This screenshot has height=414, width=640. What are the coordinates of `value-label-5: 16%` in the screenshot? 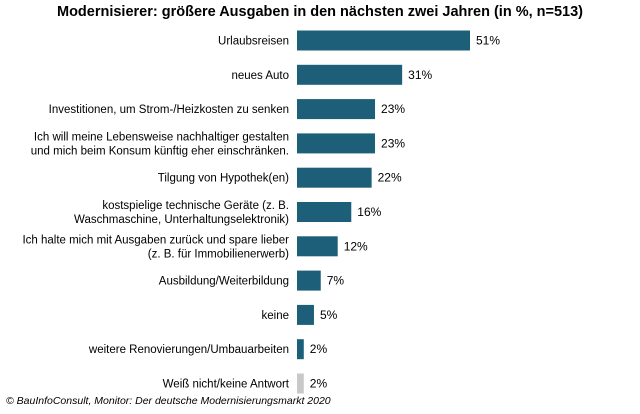 It's located at (369, 212).